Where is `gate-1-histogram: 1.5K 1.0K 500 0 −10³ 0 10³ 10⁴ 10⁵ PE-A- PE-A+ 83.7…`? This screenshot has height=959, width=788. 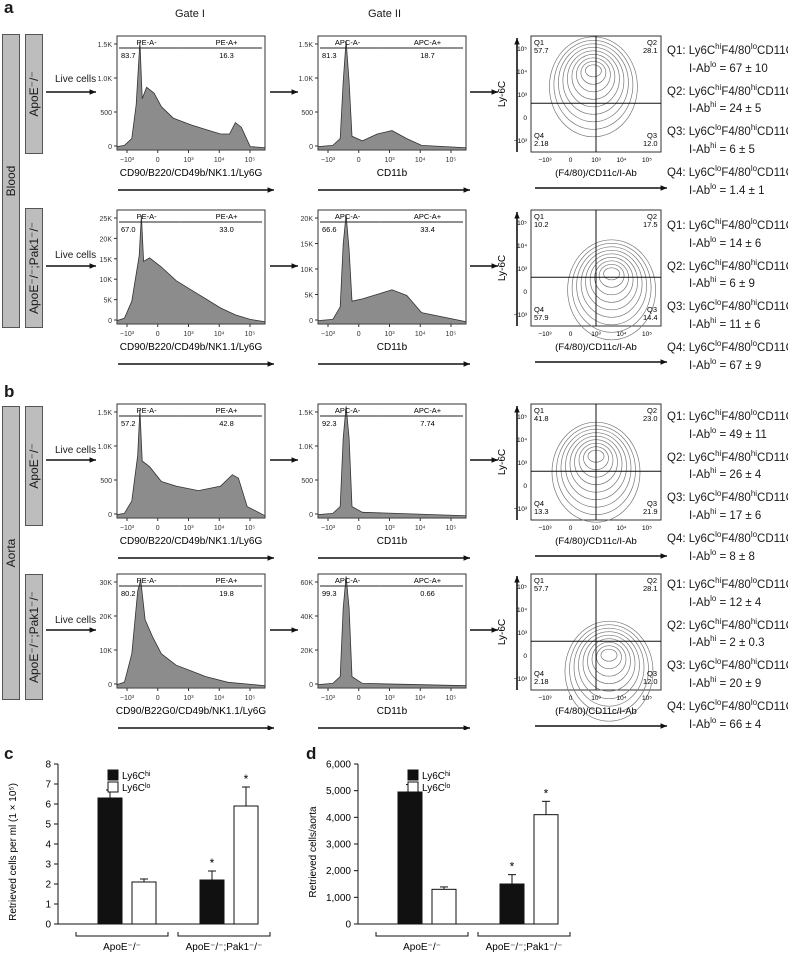 gate-1-histogram: 1.5K 1.0K 500 0 −10³ 0 10³ 10⁴ 10⁵ PE-A- PE-A+ 83.7… is located at coordinates (182, 99).